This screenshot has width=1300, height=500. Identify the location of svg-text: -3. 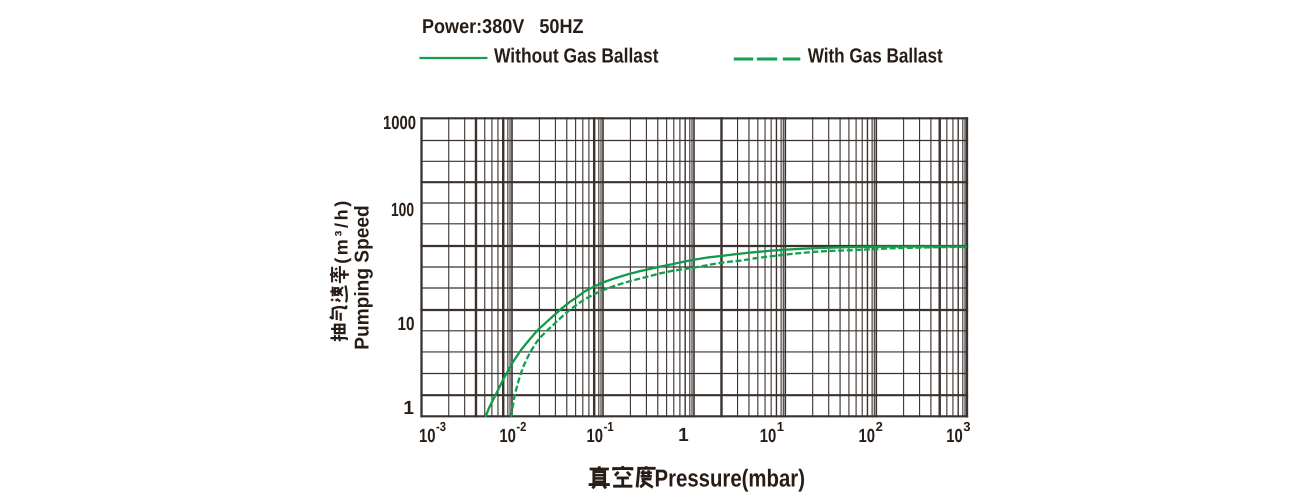
(441, 426).